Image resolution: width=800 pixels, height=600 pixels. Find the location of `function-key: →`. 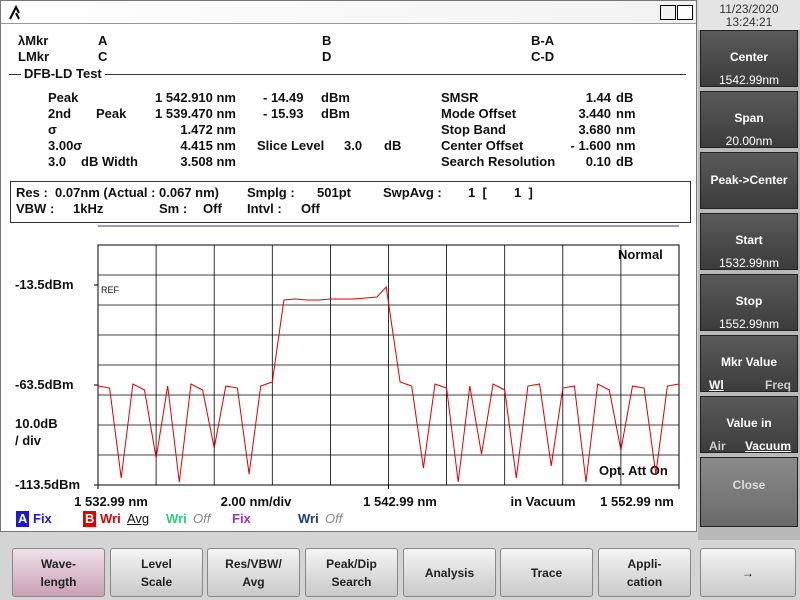

function-key: → is located at coordinates (748, 572).